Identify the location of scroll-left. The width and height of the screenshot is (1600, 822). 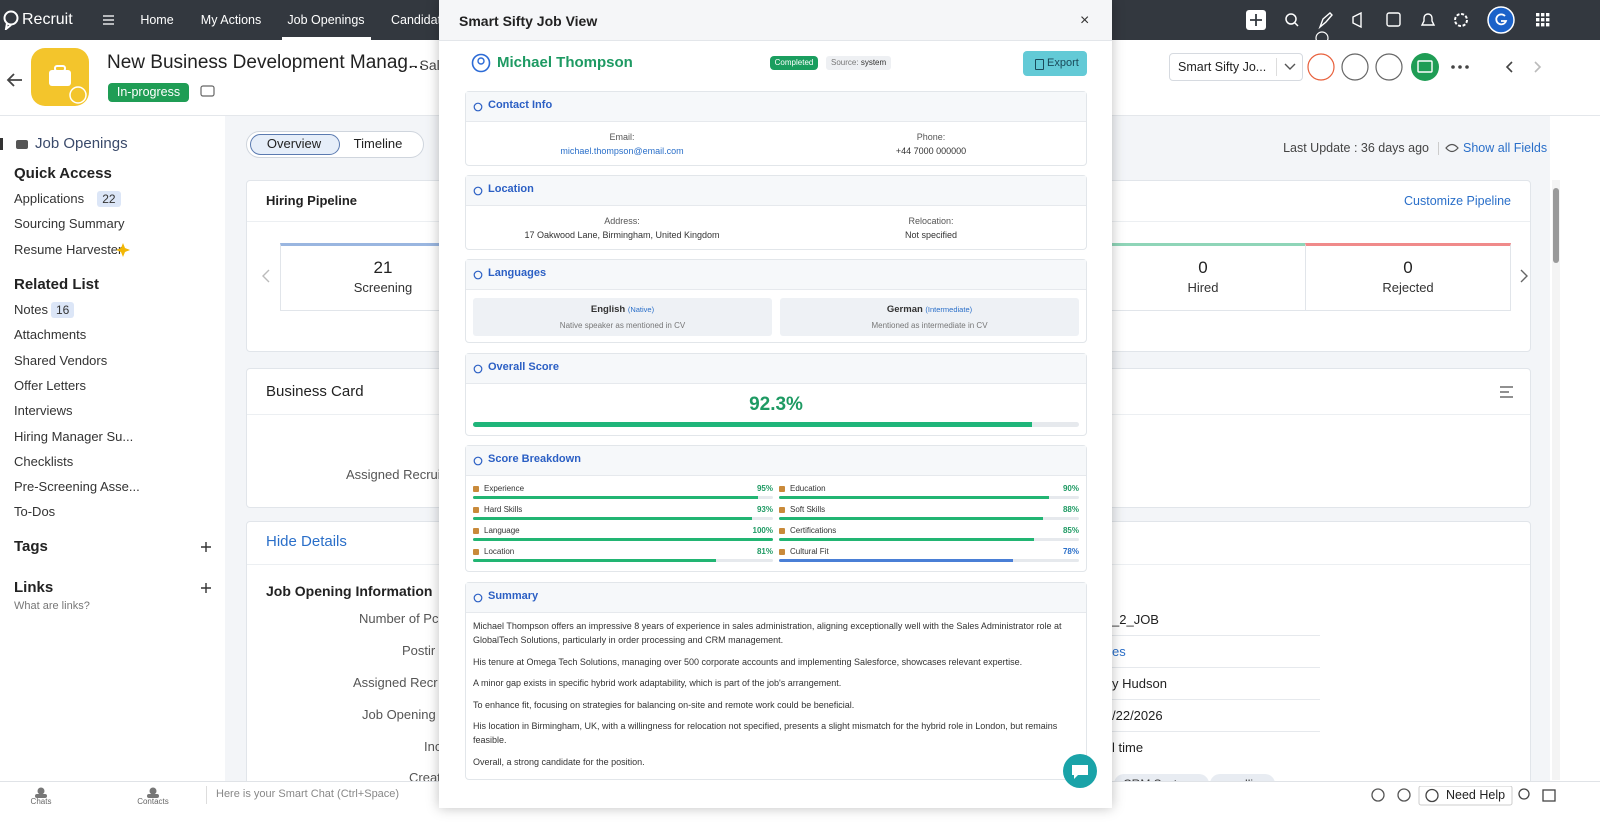
(266, 276).